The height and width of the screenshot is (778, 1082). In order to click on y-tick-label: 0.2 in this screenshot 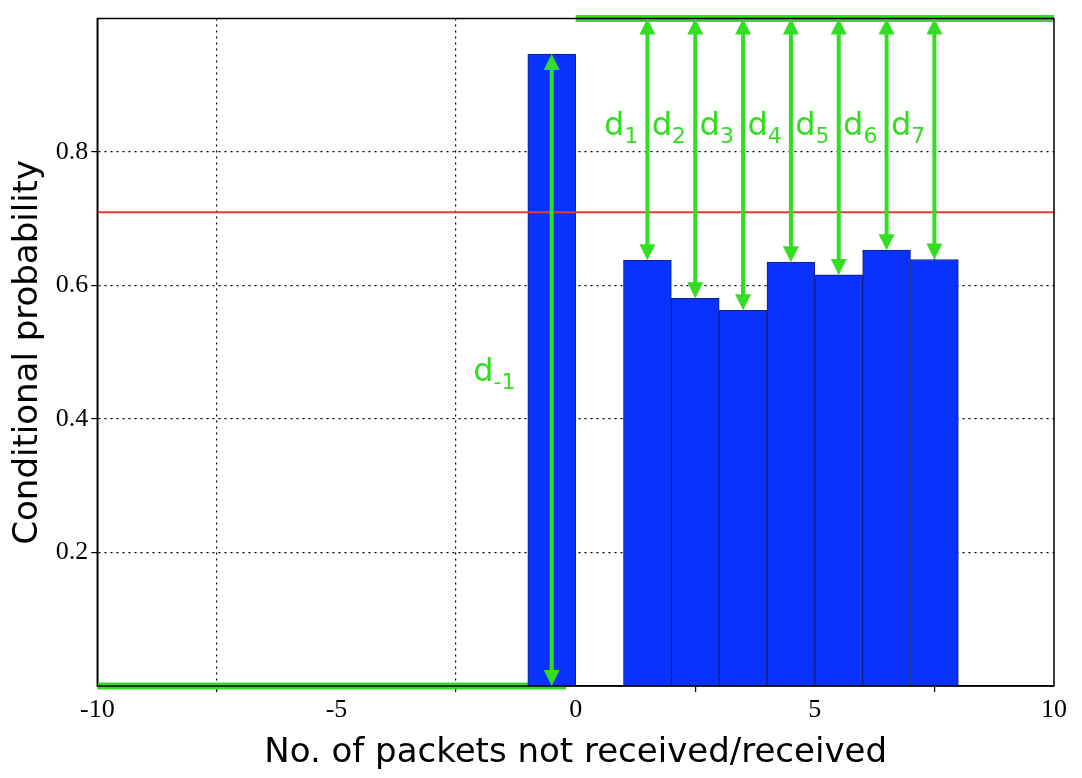, I will do `click(72, 551)`.